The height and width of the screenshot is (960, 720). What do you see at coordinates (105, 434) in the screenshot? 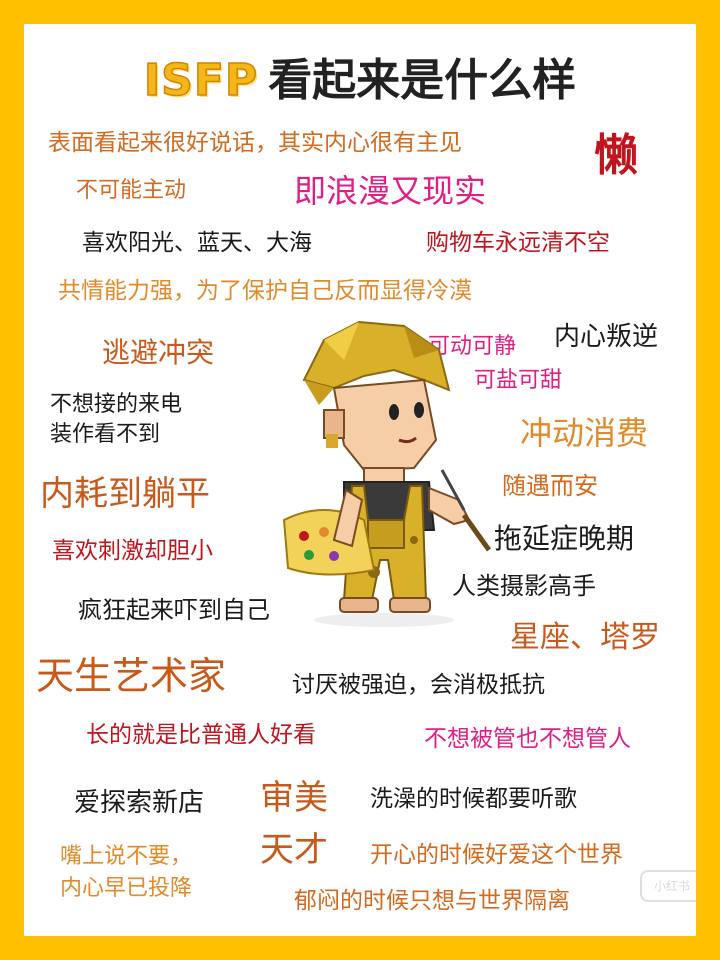
I see `phrase: 装作看不到` at bounding box center [105, 434].